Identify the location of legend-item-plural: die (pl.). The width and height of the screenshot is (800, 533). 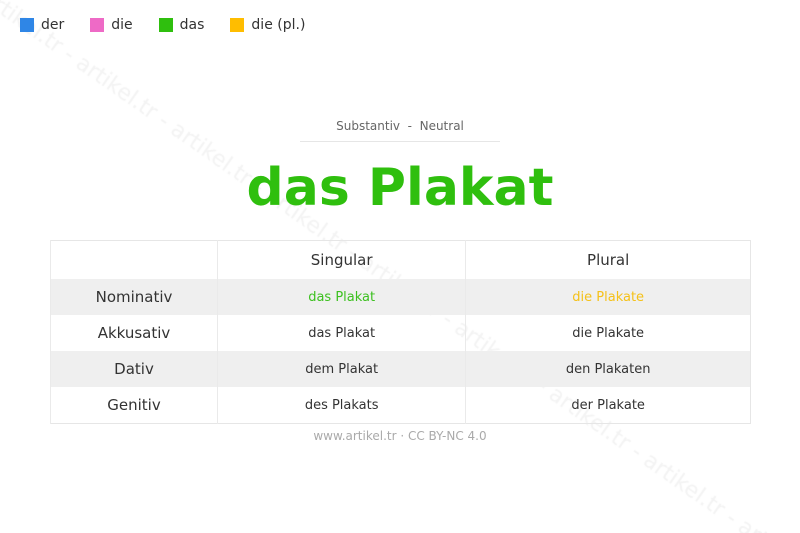
(267, 25).